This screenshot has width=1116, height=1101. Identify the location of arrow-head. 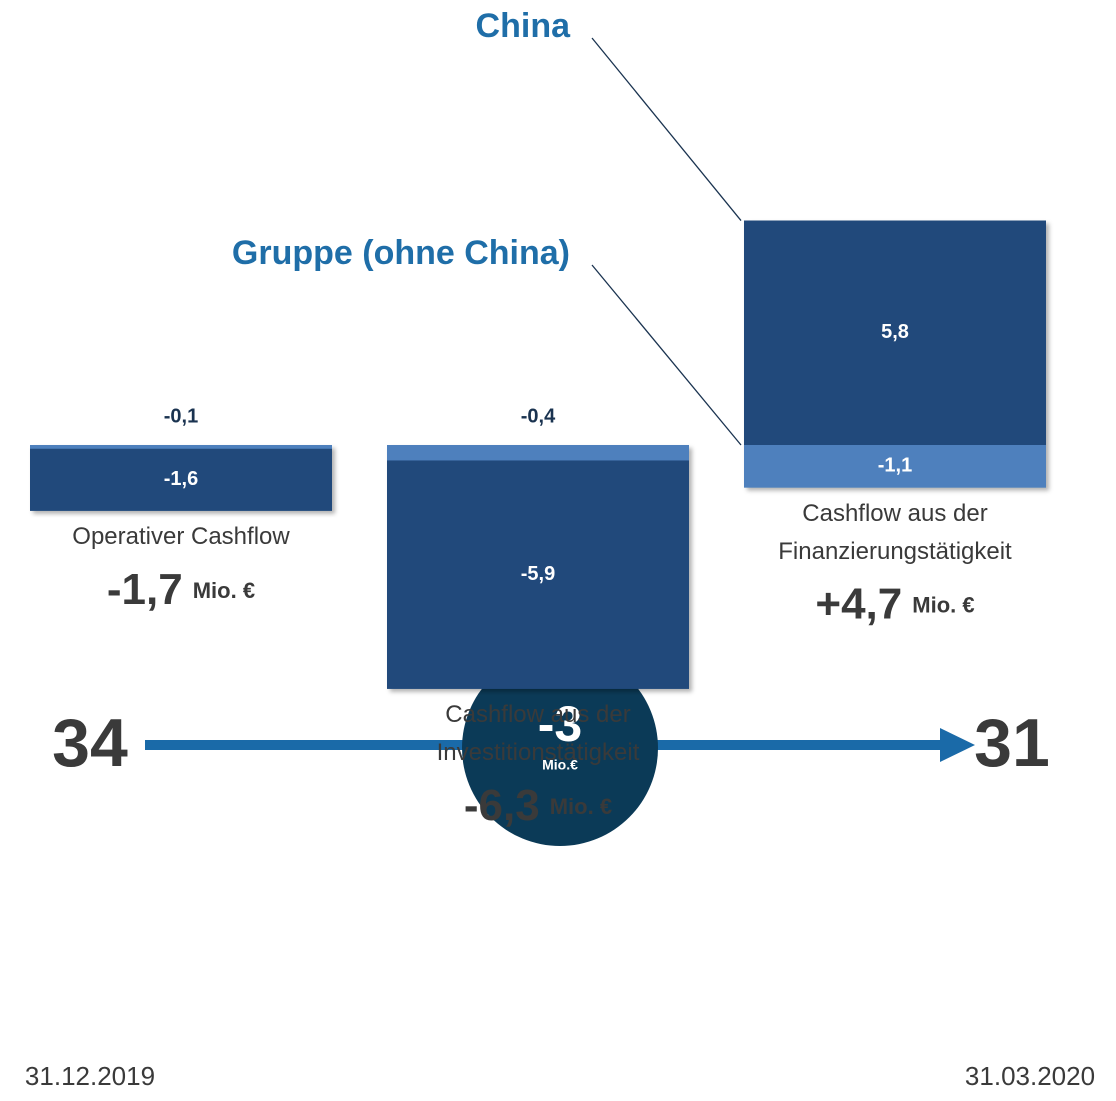
(957, 745).